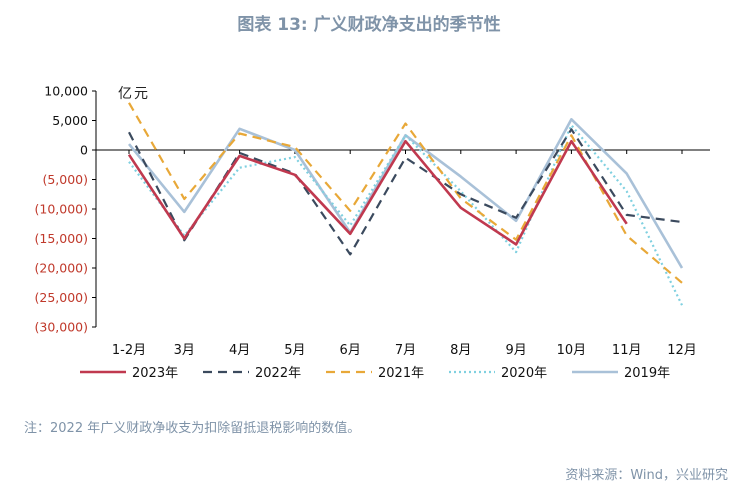 The image size is (738, 494). I want to click on legend-label: 2020年, so click(524, 373).